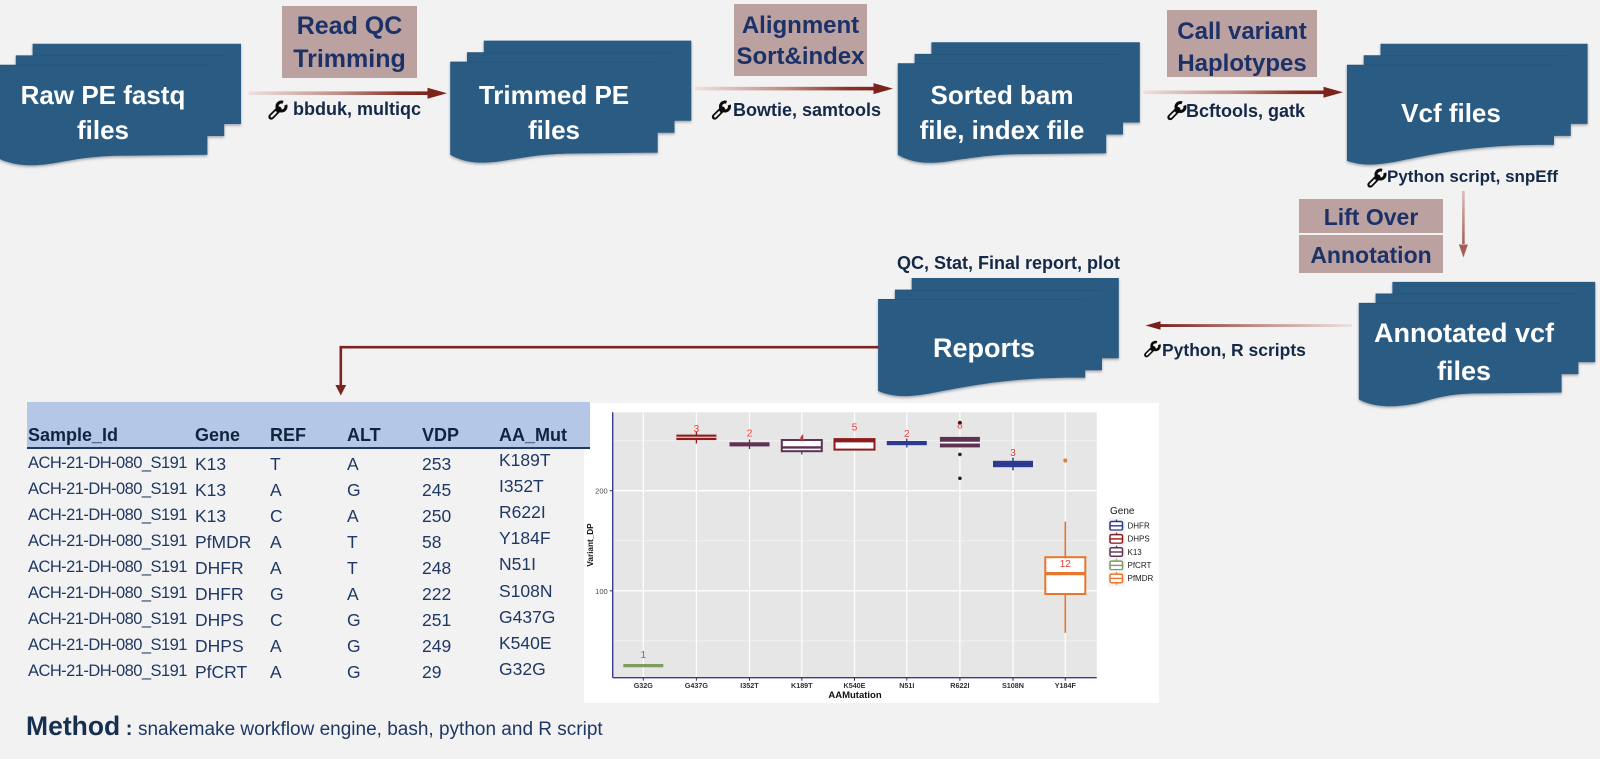 This screenshot has height=759, width=1600. I want to click on svg-text: PfCRT, so click(1140, 565).